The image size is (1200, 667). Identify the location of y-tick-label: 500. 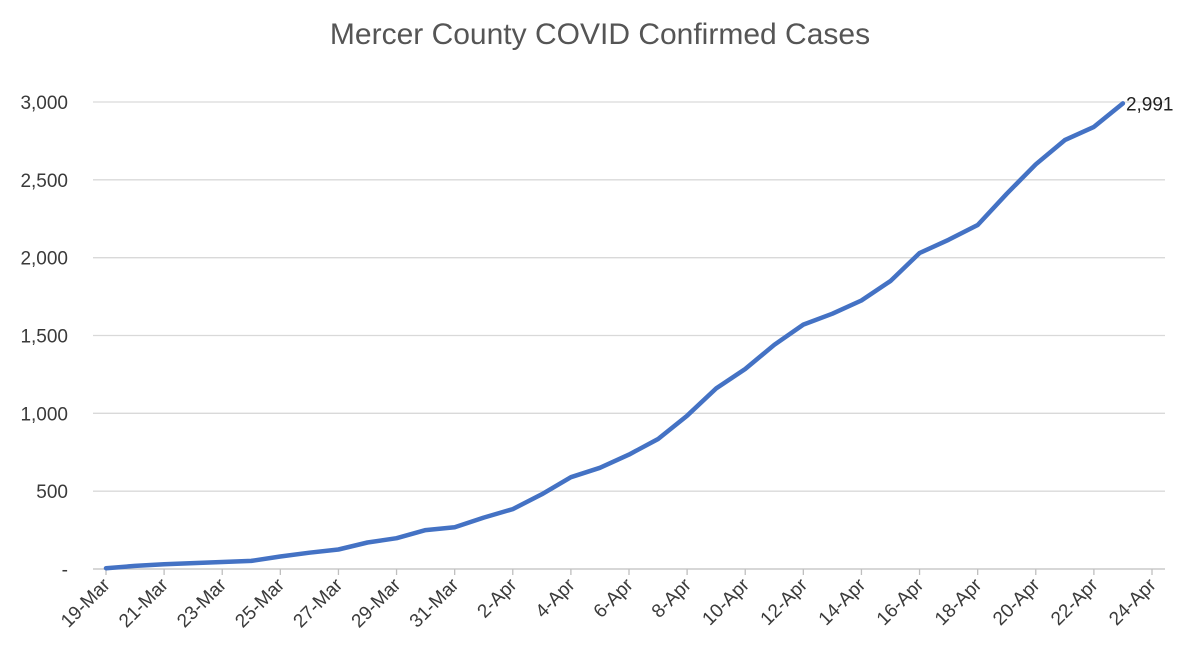
(52, 492).